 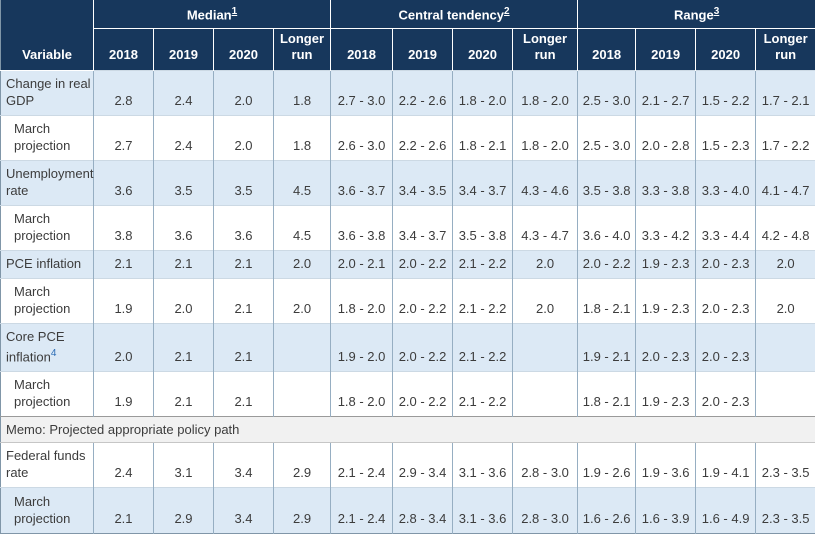 What do you see at coordinates (666, 510) in the screenshot?
I see `value-cell: 1.6 - 3.9` at bounding box center [666, 510].